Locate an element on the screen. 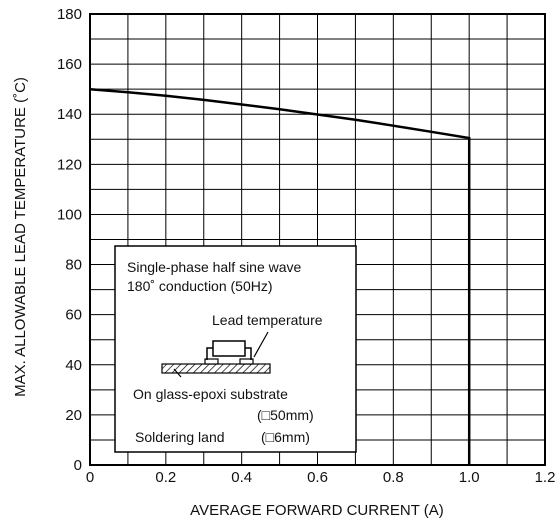  lead-temperature-label: Lead temperature is located at coordinates (267, 320).